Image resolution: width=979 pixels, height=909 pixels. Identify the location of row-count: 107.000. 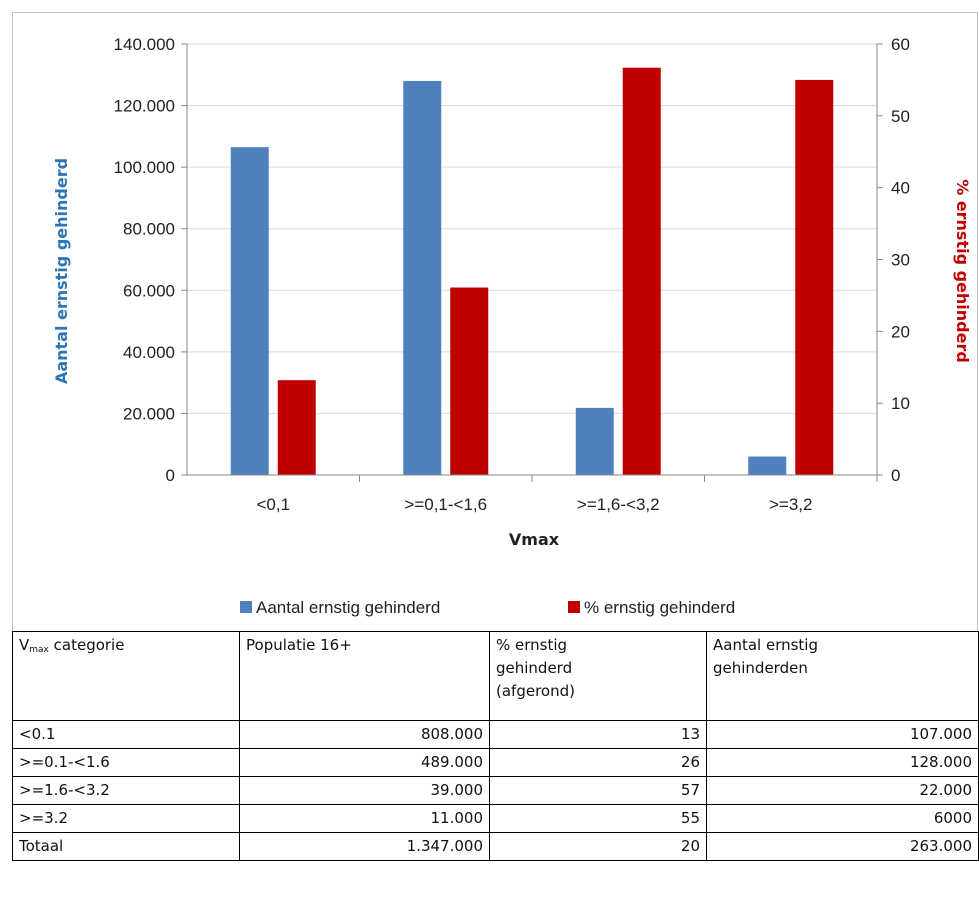
(842, 734).